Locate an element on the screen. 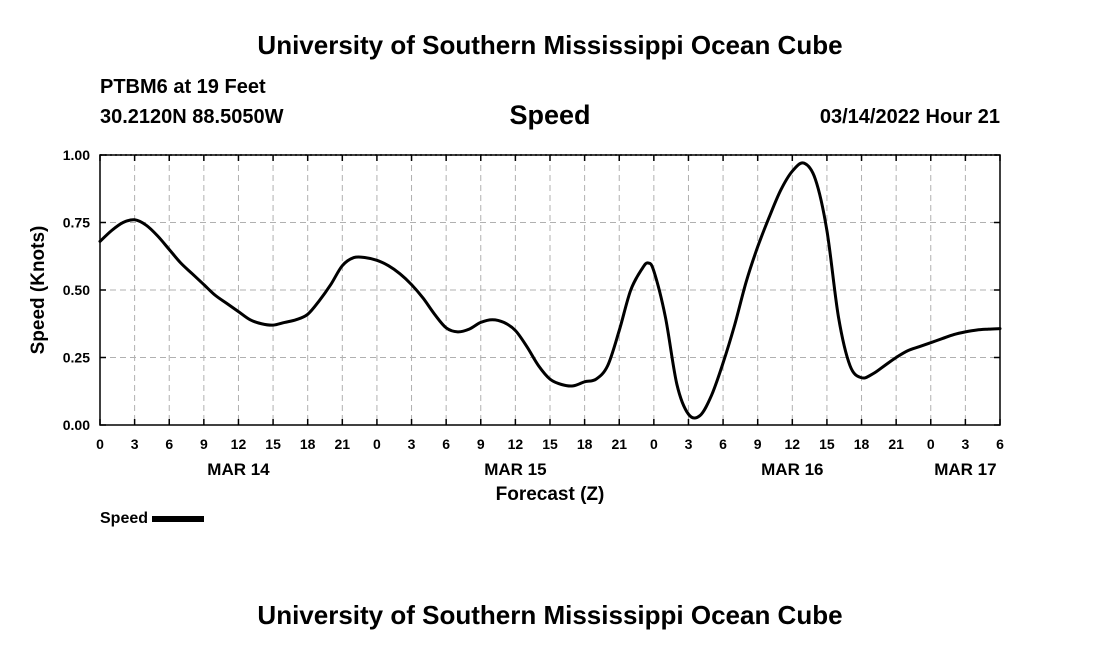 This screenshot has width=1100, height=650. station-coordinates: 30.2120N 88.5050W is located at coordinates (192, 117).